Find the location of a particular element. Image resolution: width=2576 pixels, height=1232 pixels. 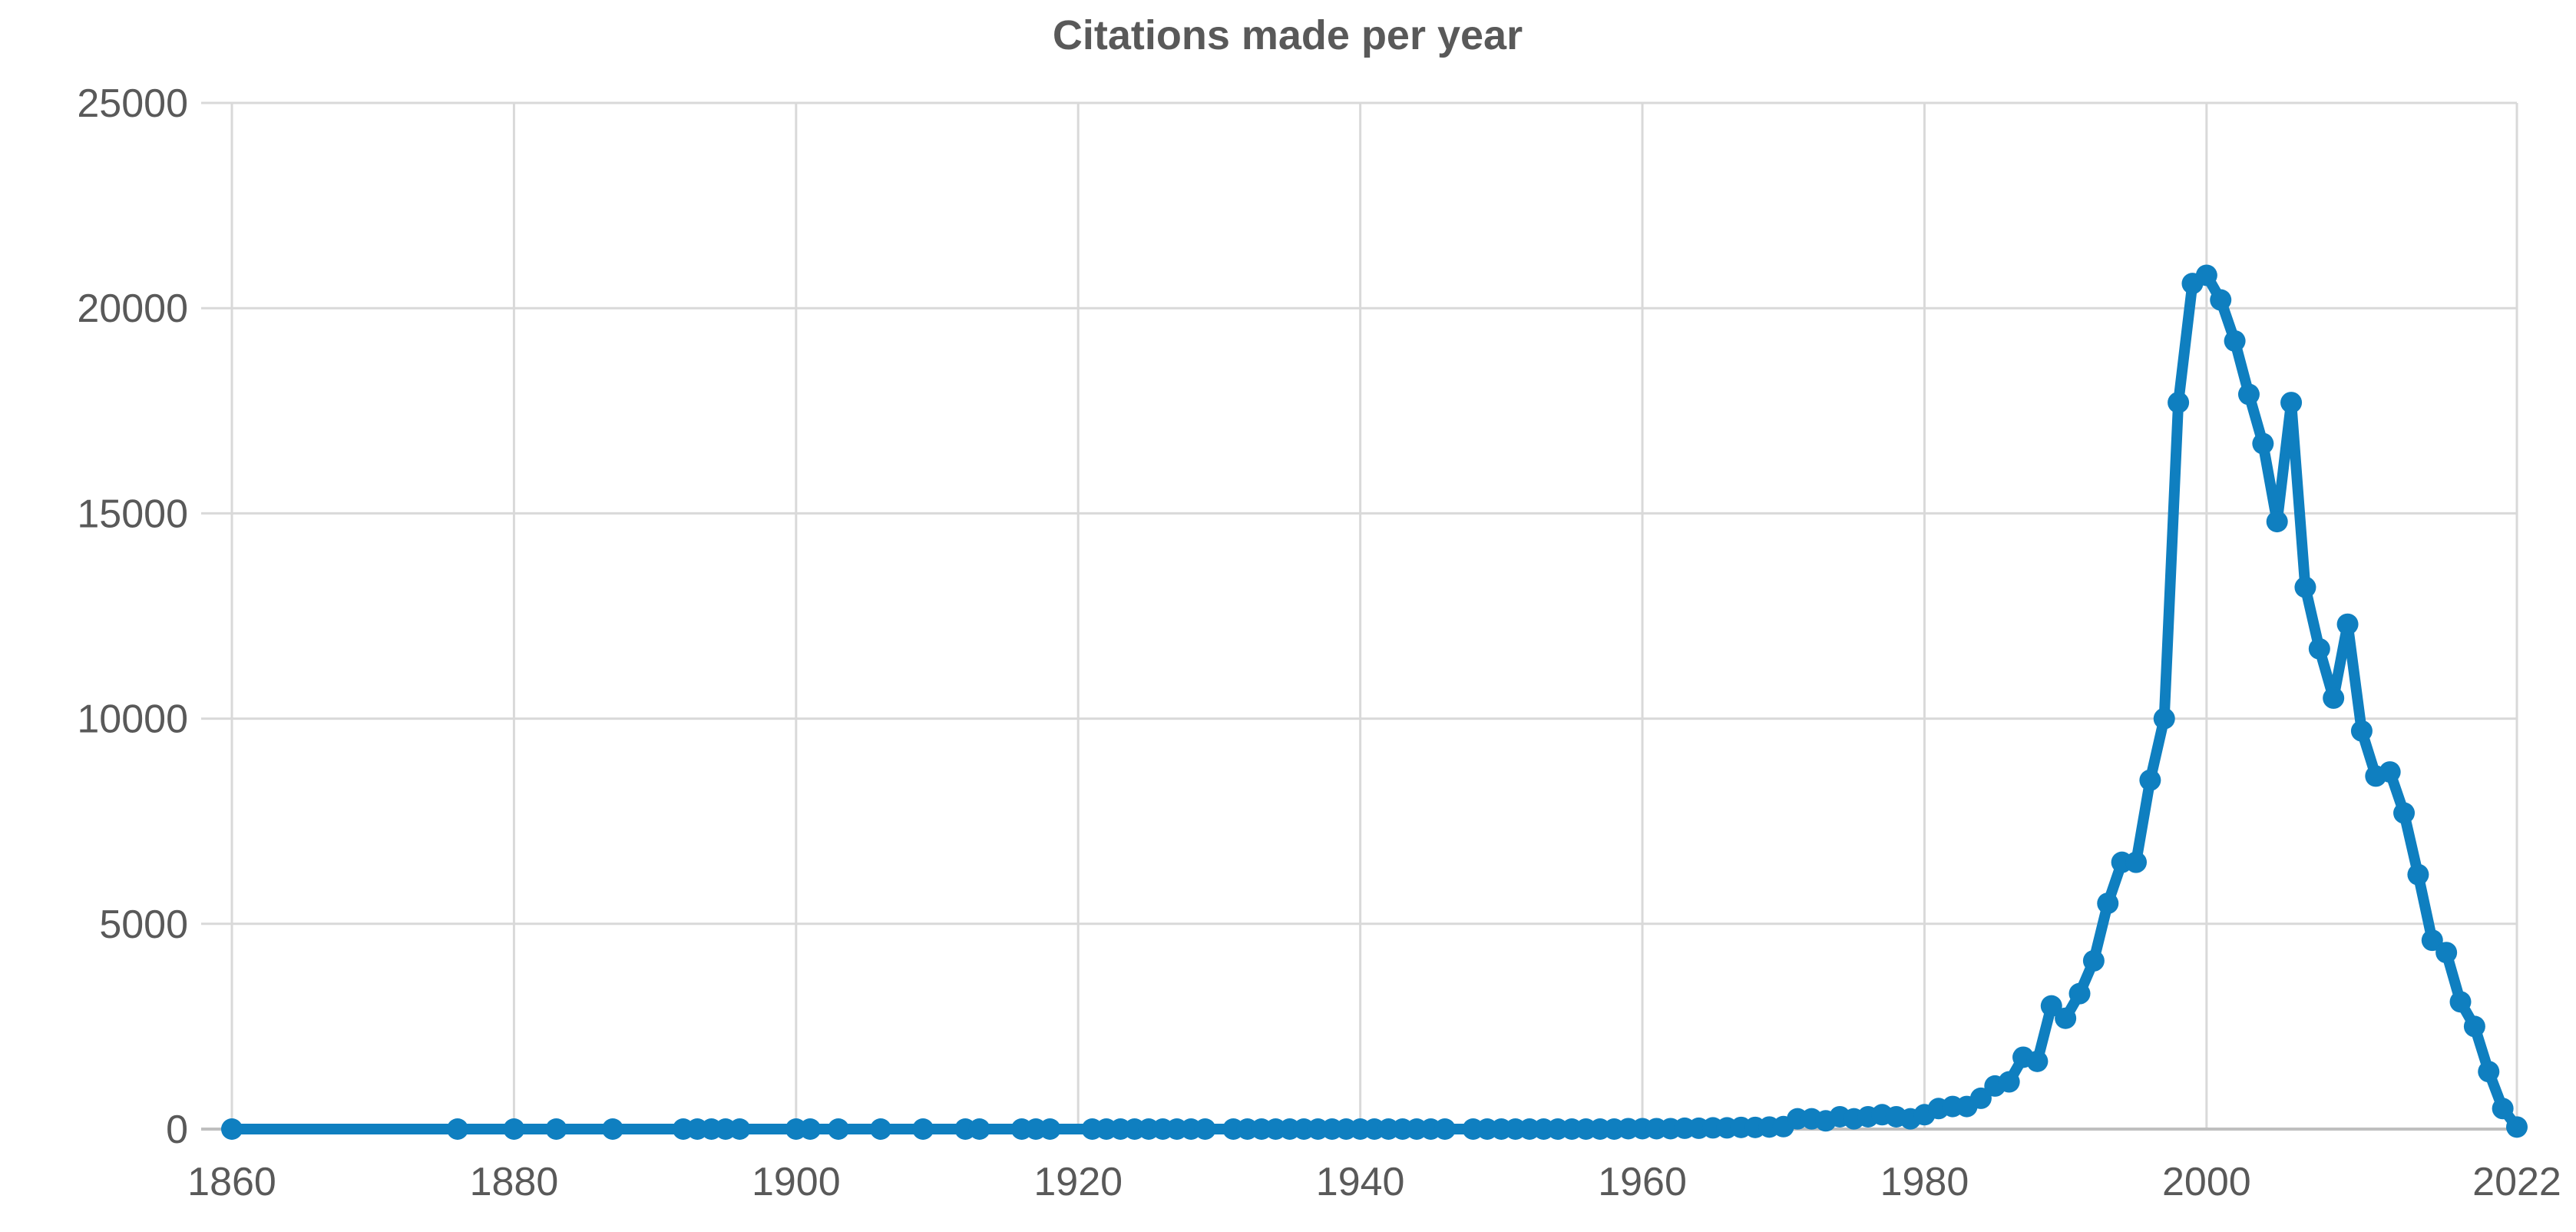

x-tick-label: 1920 is located at coordinates (1078, 1182).